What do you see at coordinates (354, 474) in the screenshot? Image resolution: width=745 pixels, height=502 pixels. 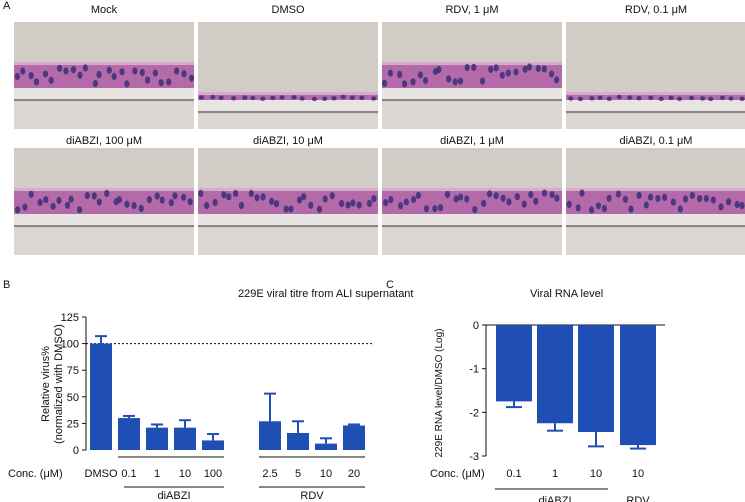 I see `x-tick-label: 20` at bounding box center [354, 474].